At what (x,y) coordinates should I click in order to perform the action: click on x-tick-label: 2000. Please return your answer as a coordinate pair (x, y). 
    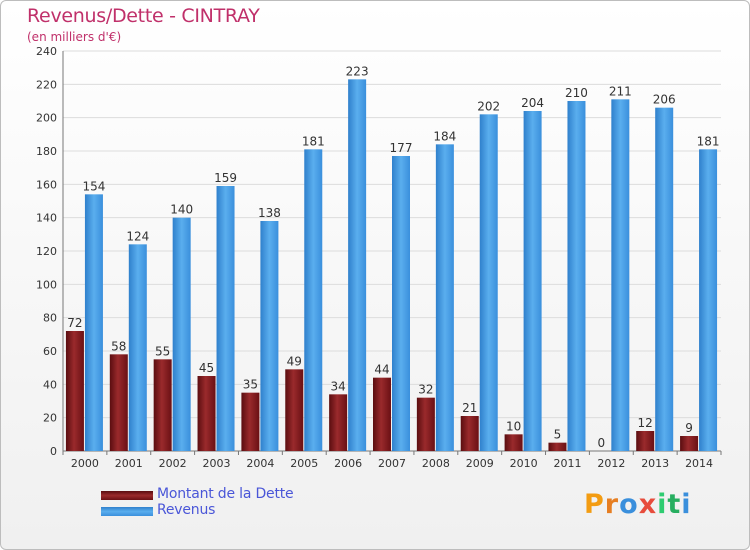
    Looking at the image, I should click on (85, 463).